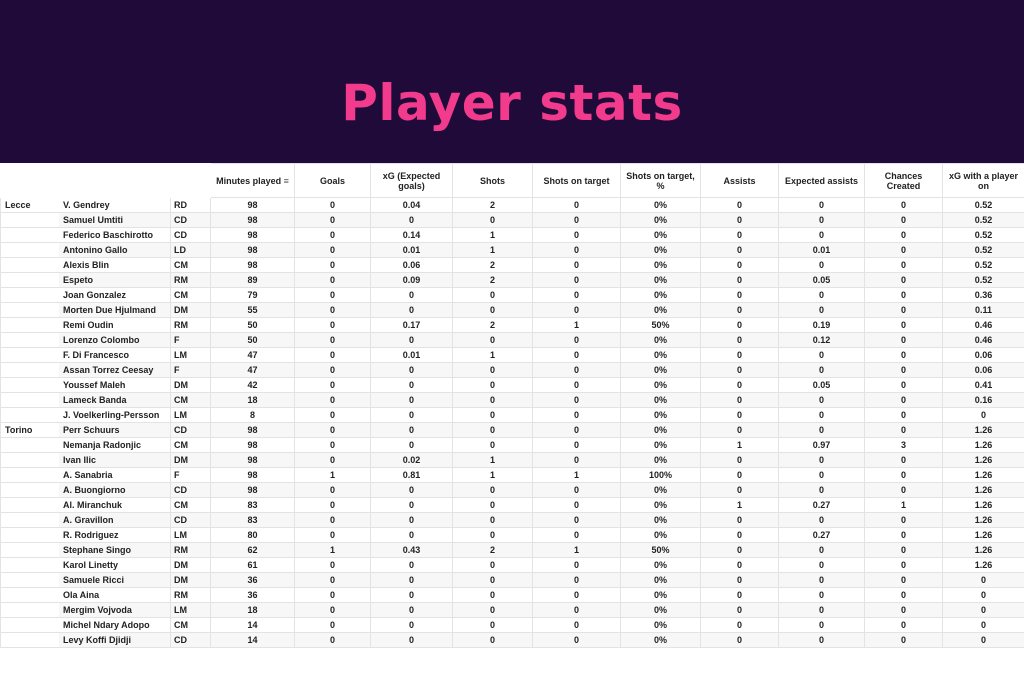  Describe the element at coordinates (821, 340) in the screenshot. I see `expected-assists: 0.12` at that location.